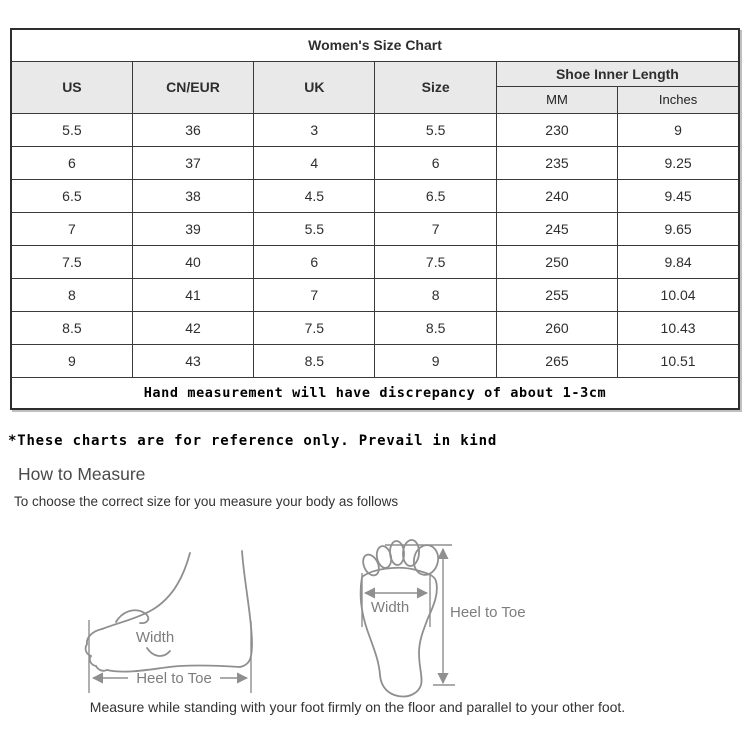 The image size is (750, 750). What do you see at coordinates (557, 360) in the screenshot?
I see `table-cell: 265` at bounding box center [557, 360].